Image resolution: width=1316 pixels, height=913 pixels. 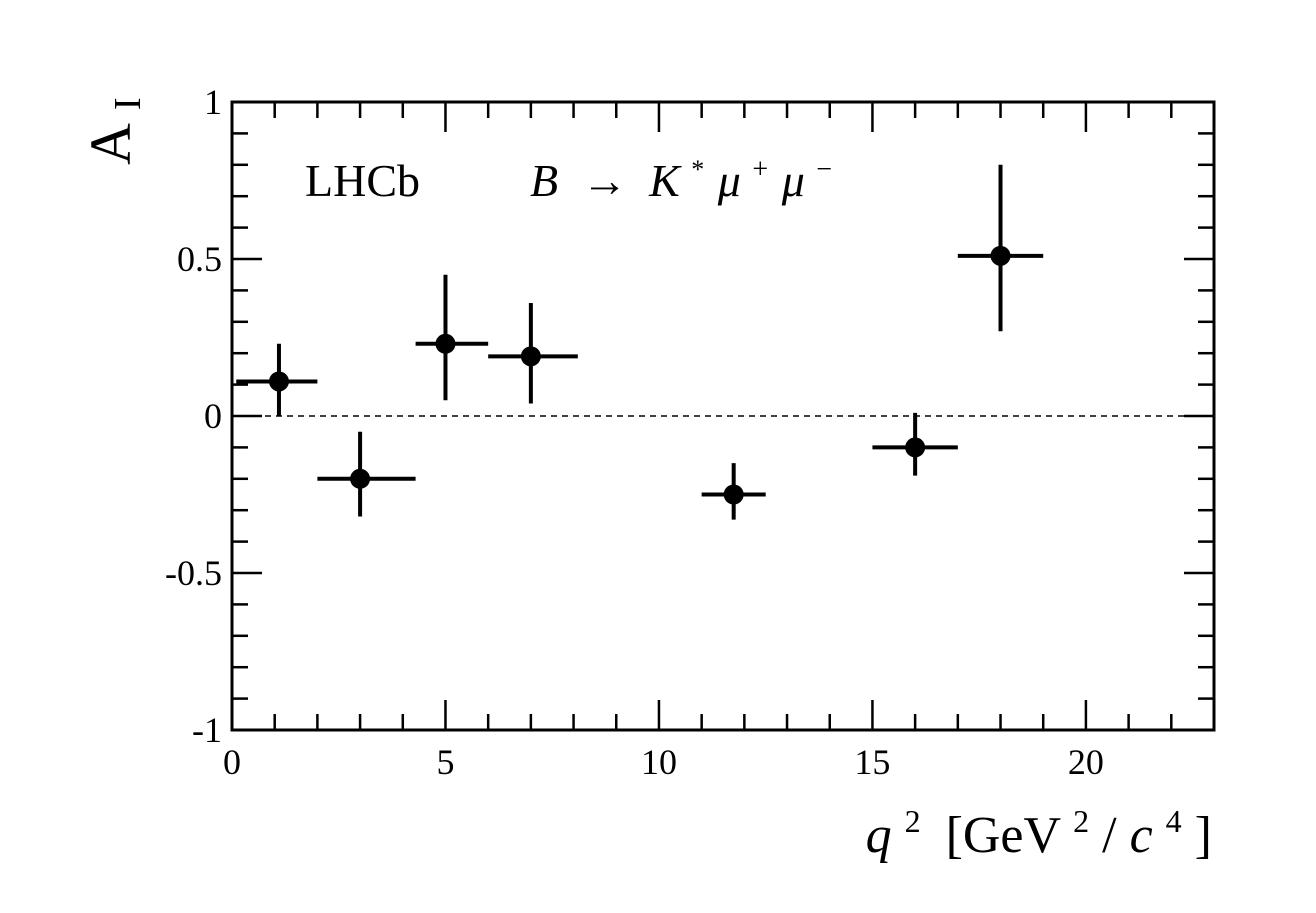 I want to click on y-tick-label: 0, so click(x=213, y=416).